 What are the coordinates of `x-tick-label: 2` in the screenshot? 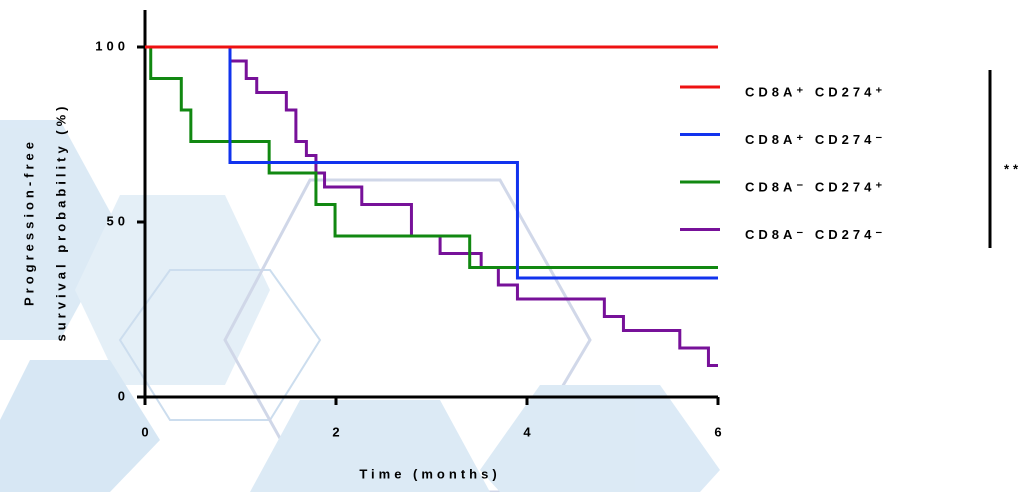 It's located at (337, 431).